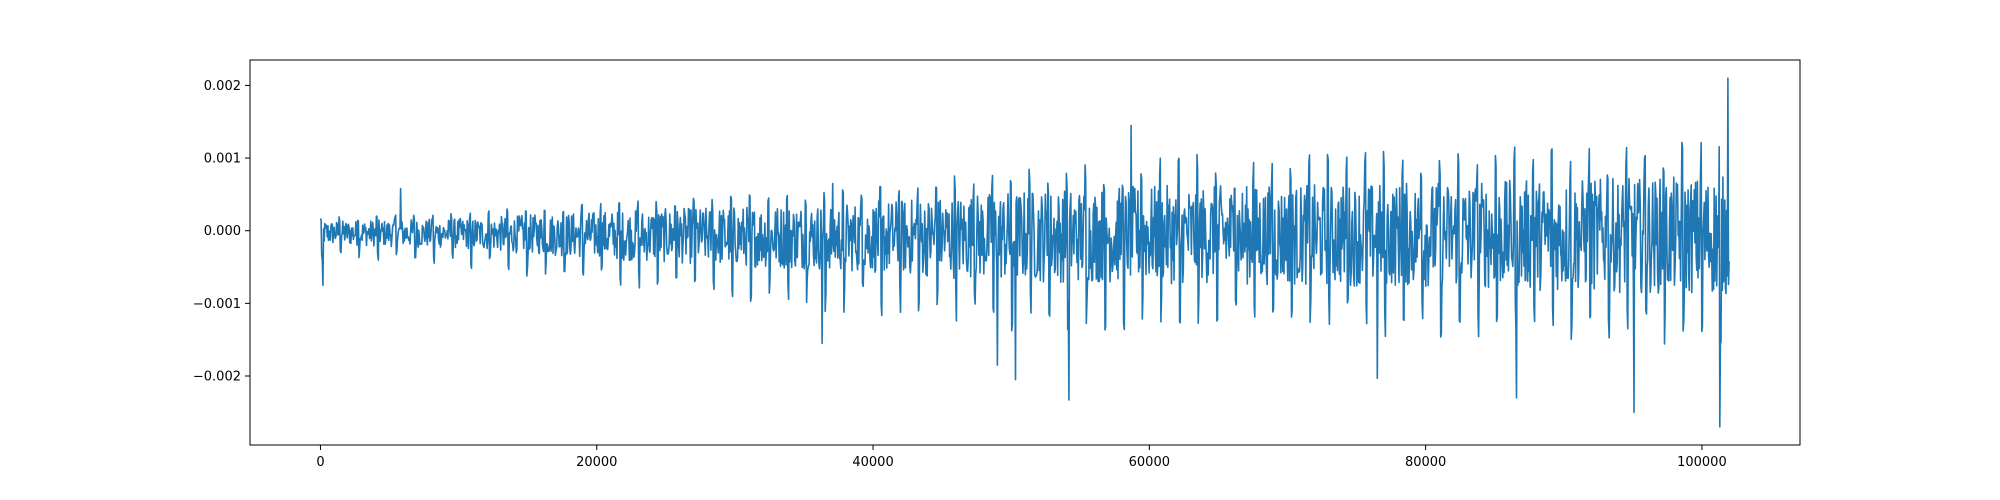 The height and width of the screenshot is (500, 2000). What do you see at coordinates (217, 376) in the screenshot?
I see `y-tick-label: −0.002` at bounding box center [217, 376].